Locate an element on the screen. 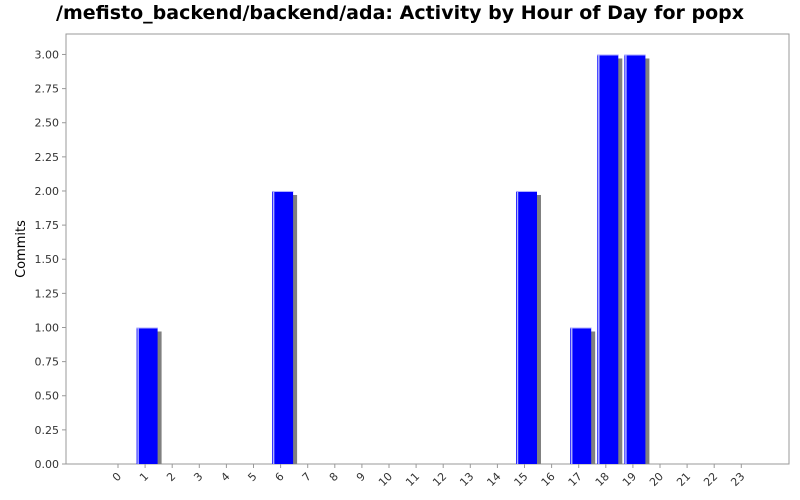  y-tick-label: 0.25 is located at coordinates (47, 430).